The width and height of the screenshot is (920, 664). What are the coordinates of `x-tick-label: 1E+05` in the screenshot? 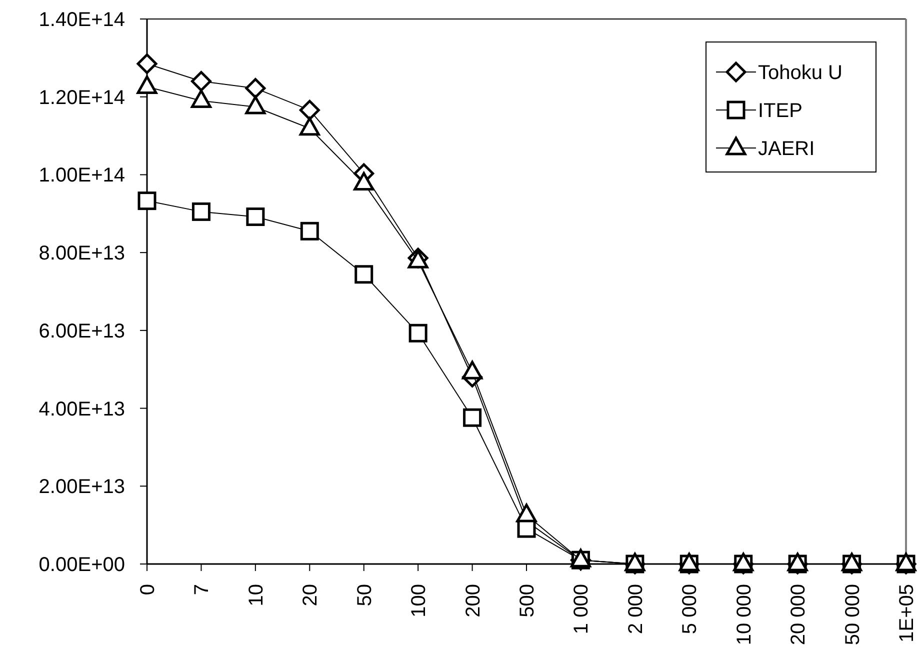 It's located at (907, 613).